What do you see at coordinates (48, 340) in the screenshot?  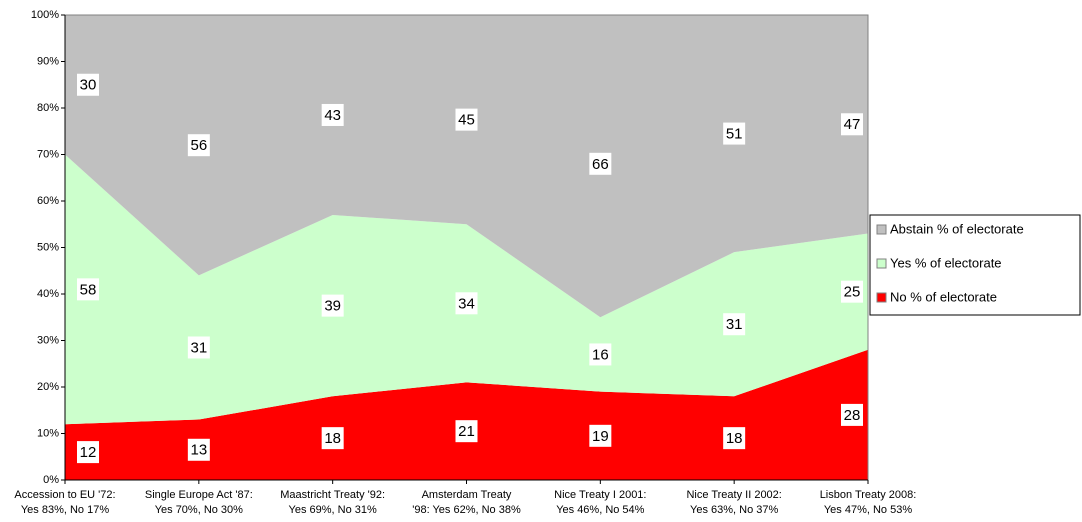 I see `y-tick-label: 30%` at bounding box center [48, 340].